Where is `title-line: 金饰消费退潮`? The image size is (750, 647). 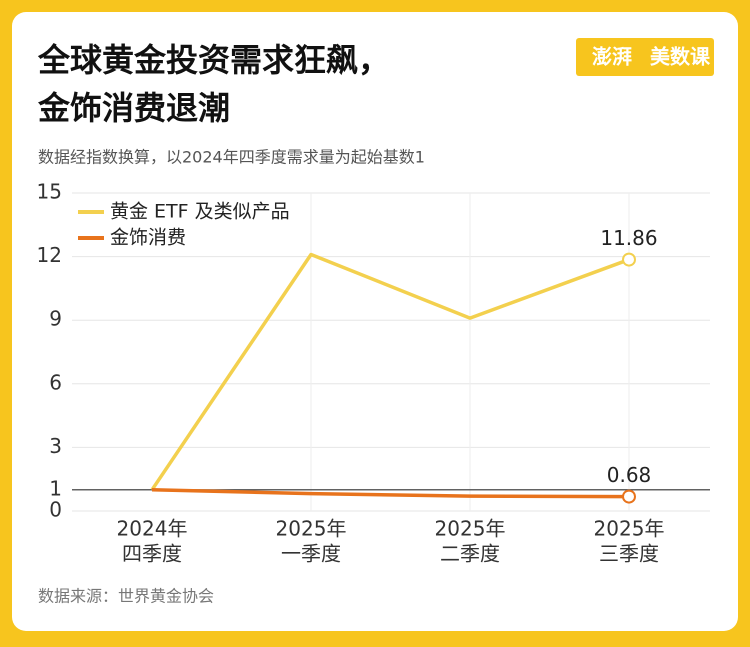
title-line: 金饰消费退潮 is located at coordinates (133, 108).